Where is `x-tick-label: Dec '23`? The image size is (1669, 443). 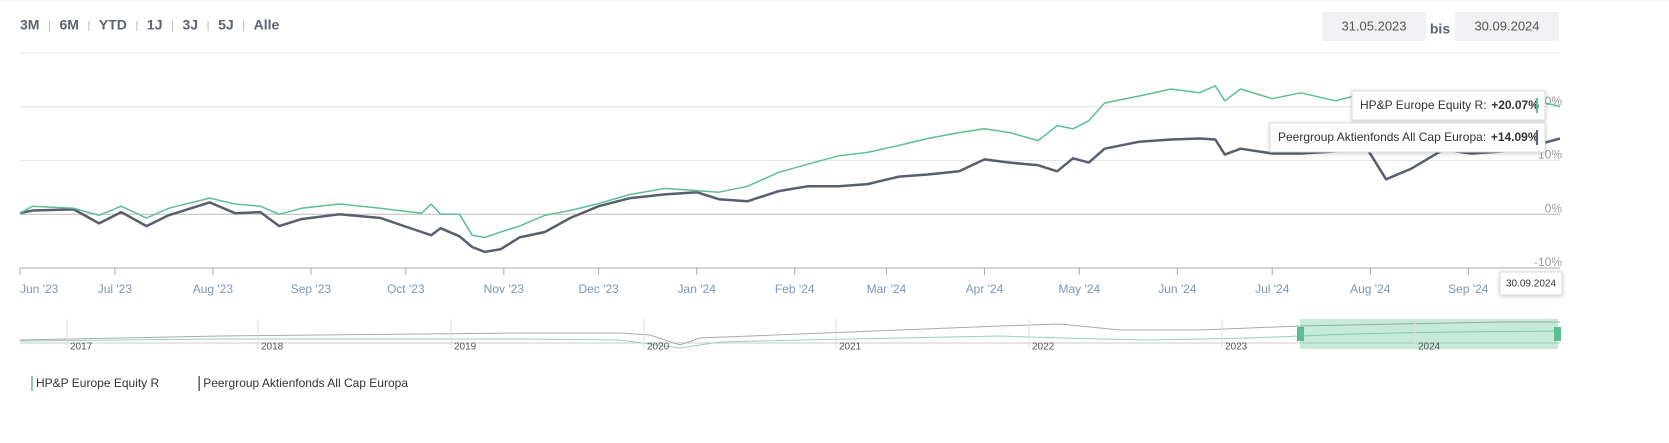
x-tick-label: Dec '23 is located at coordinates (599, 289).